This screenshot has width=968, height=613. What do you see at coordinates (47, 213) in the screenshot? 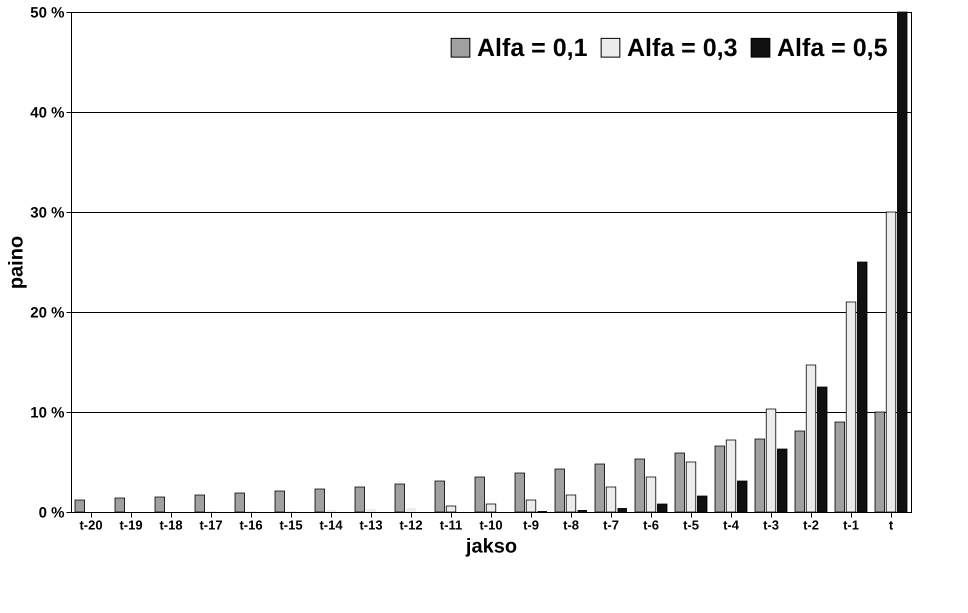
I see `y-tick-label: 30 %` at bounding box center [47, 213].